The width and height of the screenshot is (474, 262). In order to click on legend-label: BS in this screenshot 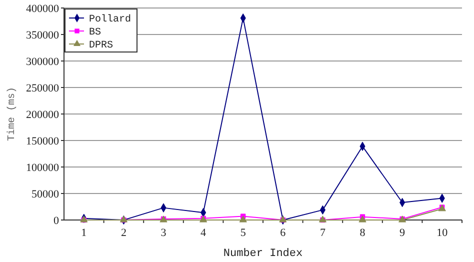, I will do `click(95, 33)`.